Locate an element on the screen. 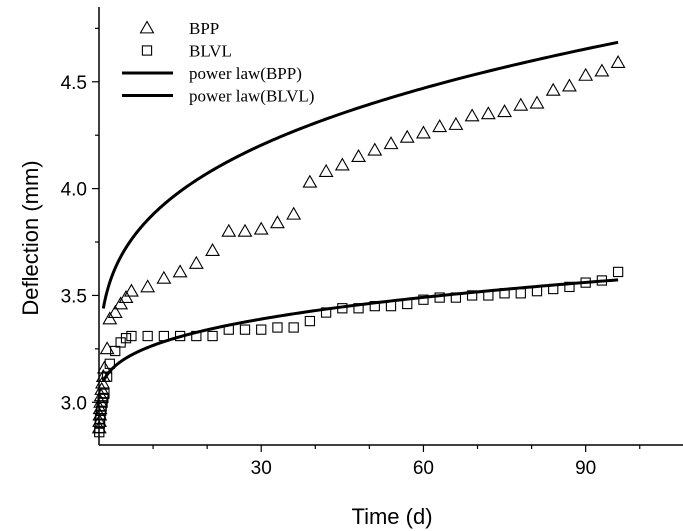 Image resolution: width=683 pixels, height=531 pixels. x-axis-title: Time (d) is located at coordinates (391, 516).